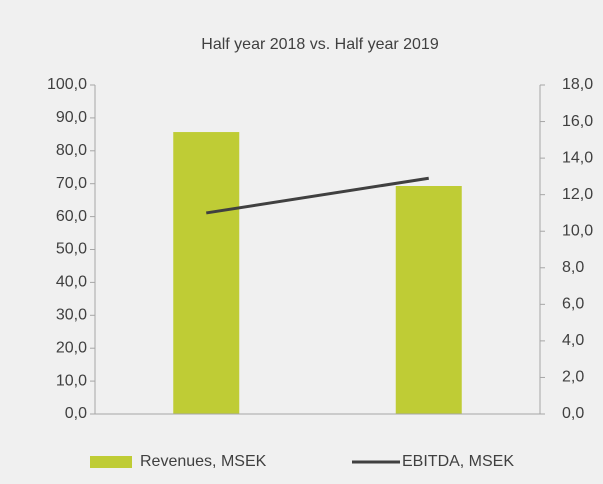  Describe the element at coordinates (71, 380) in the screenshot. I see `y-tick-label: 10,0` at that location.